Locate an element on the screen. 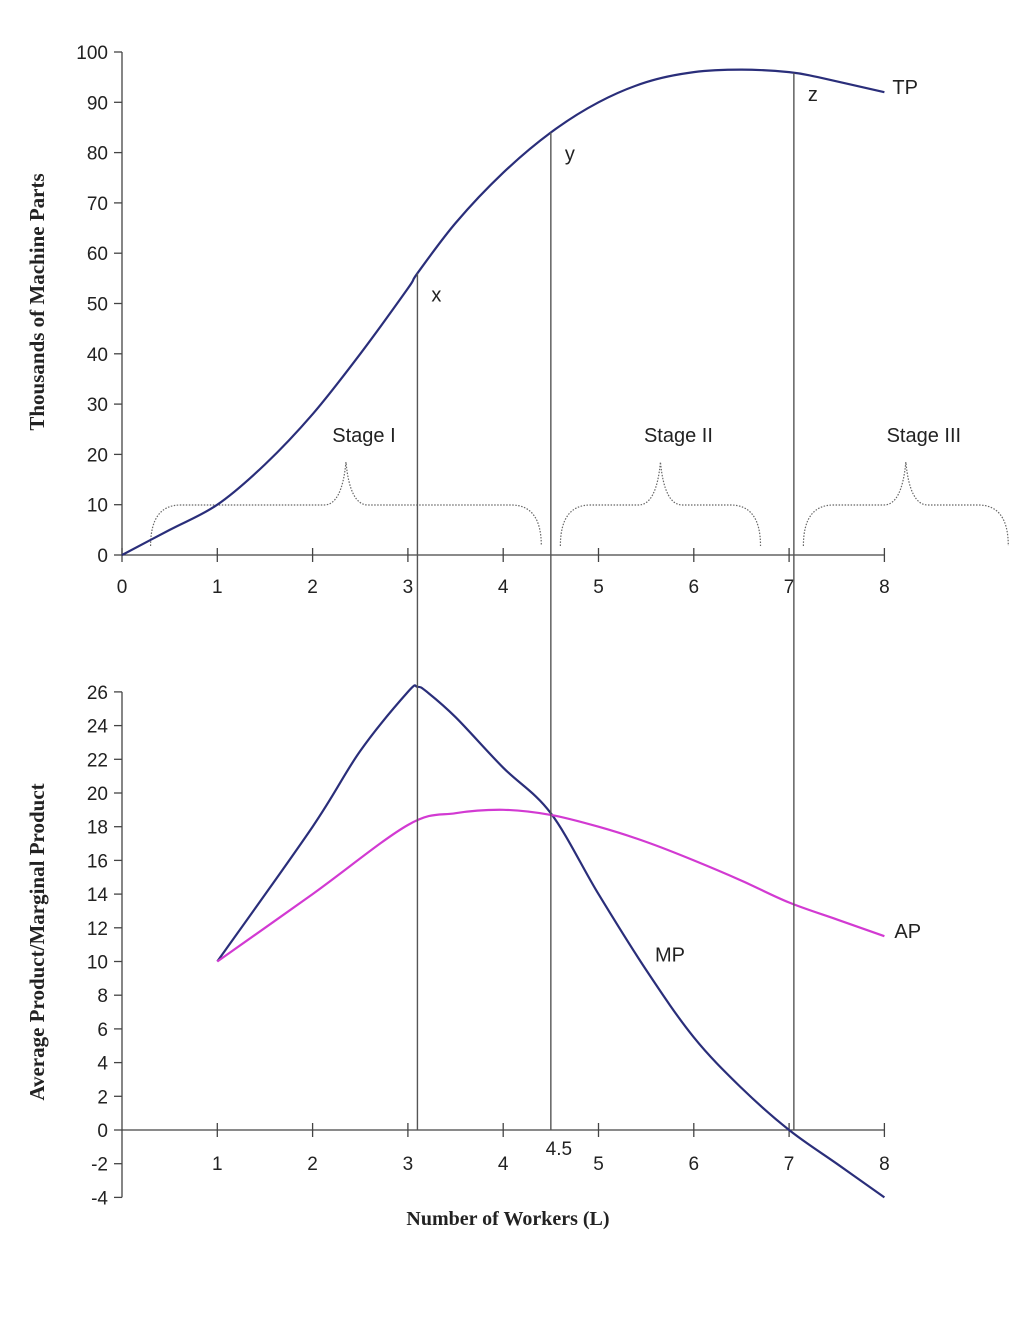 This screenshot has height=1344, width=1024. stage-braces: Stage I Stage II Stage III is located at coordinates (579, 486).